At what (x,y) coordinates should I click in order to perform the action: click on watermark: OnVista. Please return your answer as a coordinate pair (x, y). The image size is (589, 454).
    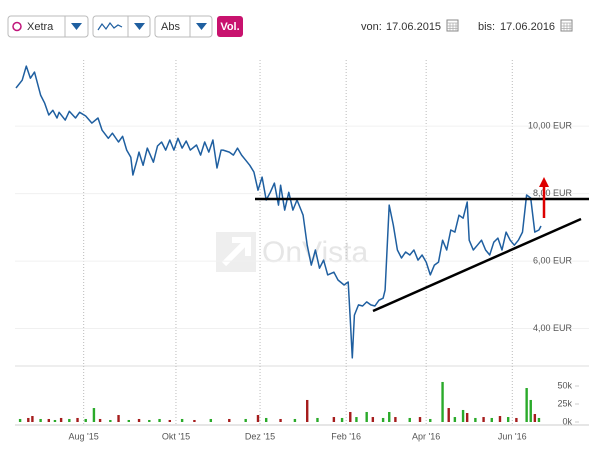
    Looking at the image, I should click on (292, 252).